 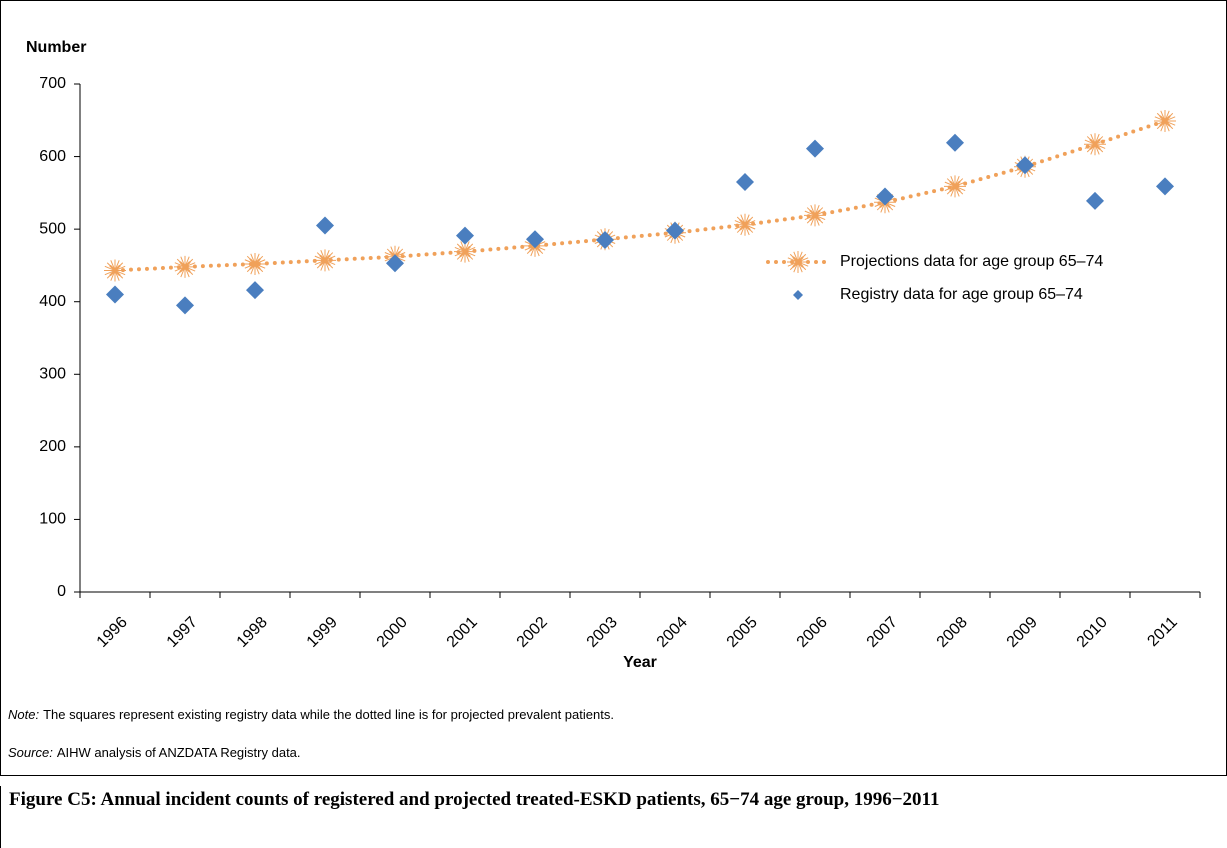 What do you see at coordinates (52, 228) in the screenshot?
I see `y-tick-label: 500` at bounding box center [52, 228].